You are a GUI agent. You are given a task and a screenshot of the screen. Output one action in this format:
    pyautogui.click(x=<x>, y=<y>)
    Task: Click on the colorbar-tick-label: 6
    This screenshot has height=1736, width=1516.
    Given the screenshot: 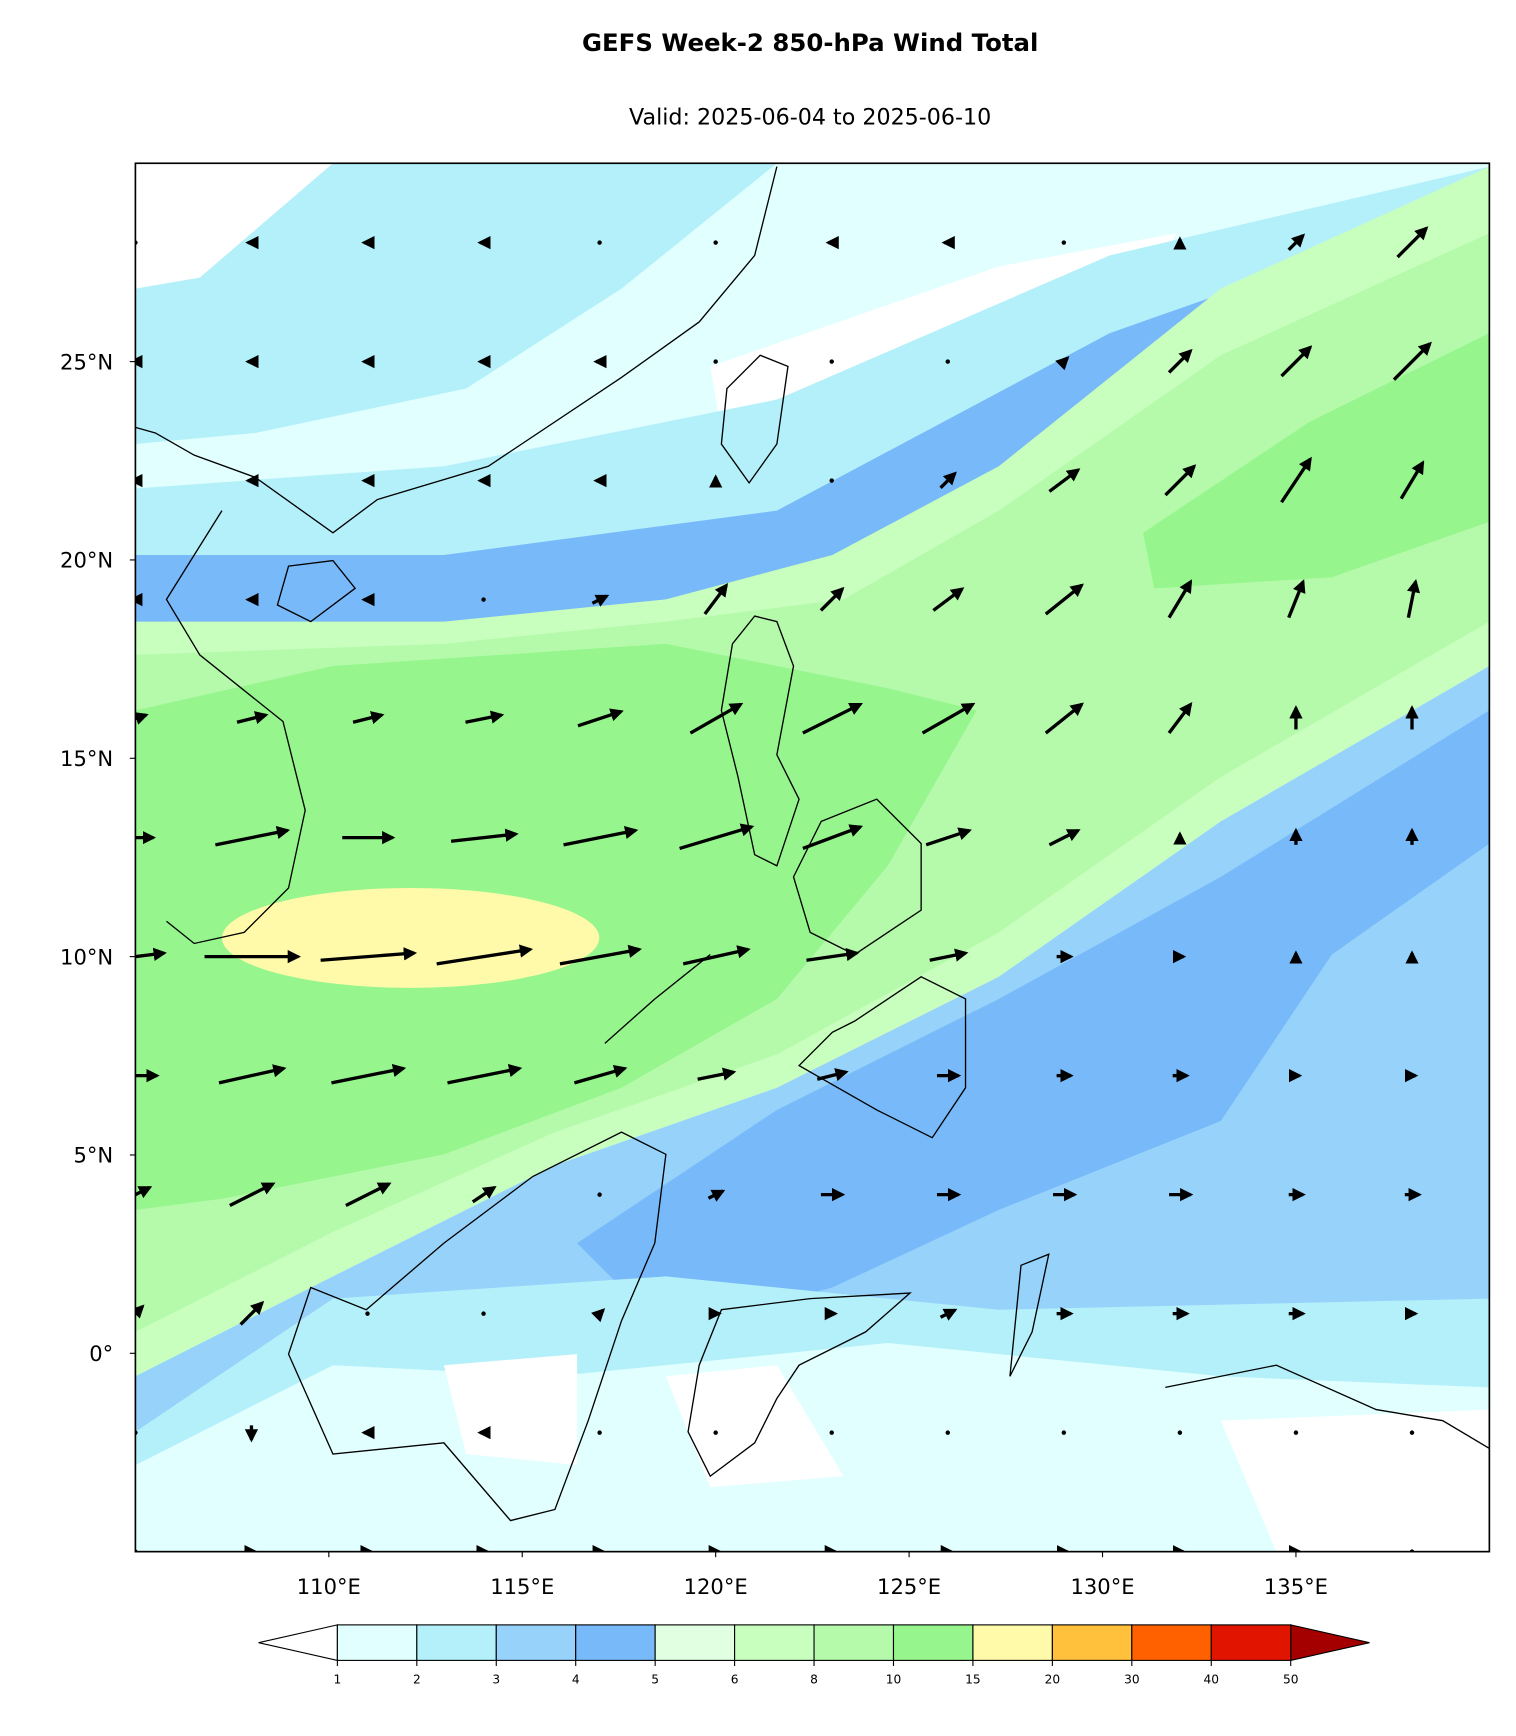 What is the action you would take?
    pyautogui.click(x=735, y=1680)
    